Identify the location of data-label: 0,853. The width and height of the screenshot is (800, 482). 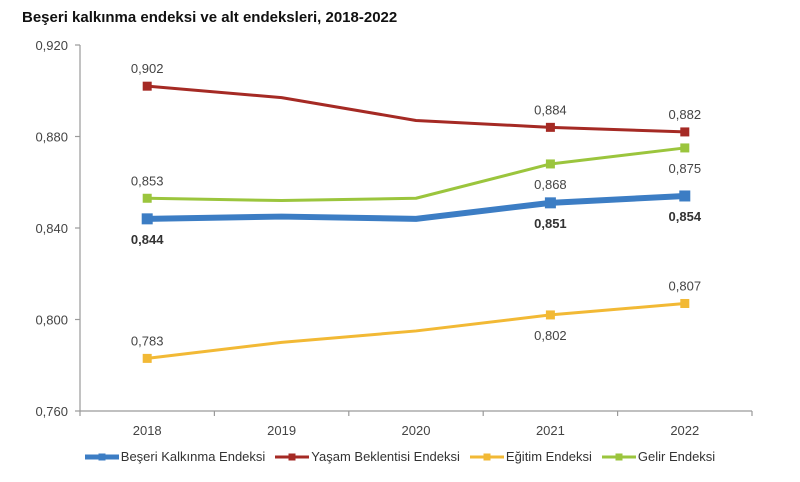
(147, 180).